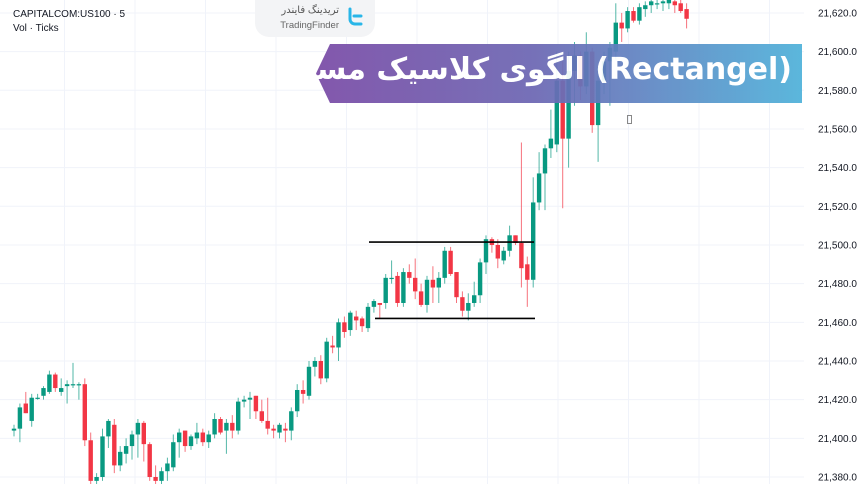 The height and width of the screenshot is (484, 860). What do you see at coordinates (355, 16) in the screenshot?
I see `logo-mark-icon` at bounding box center [355, 16].